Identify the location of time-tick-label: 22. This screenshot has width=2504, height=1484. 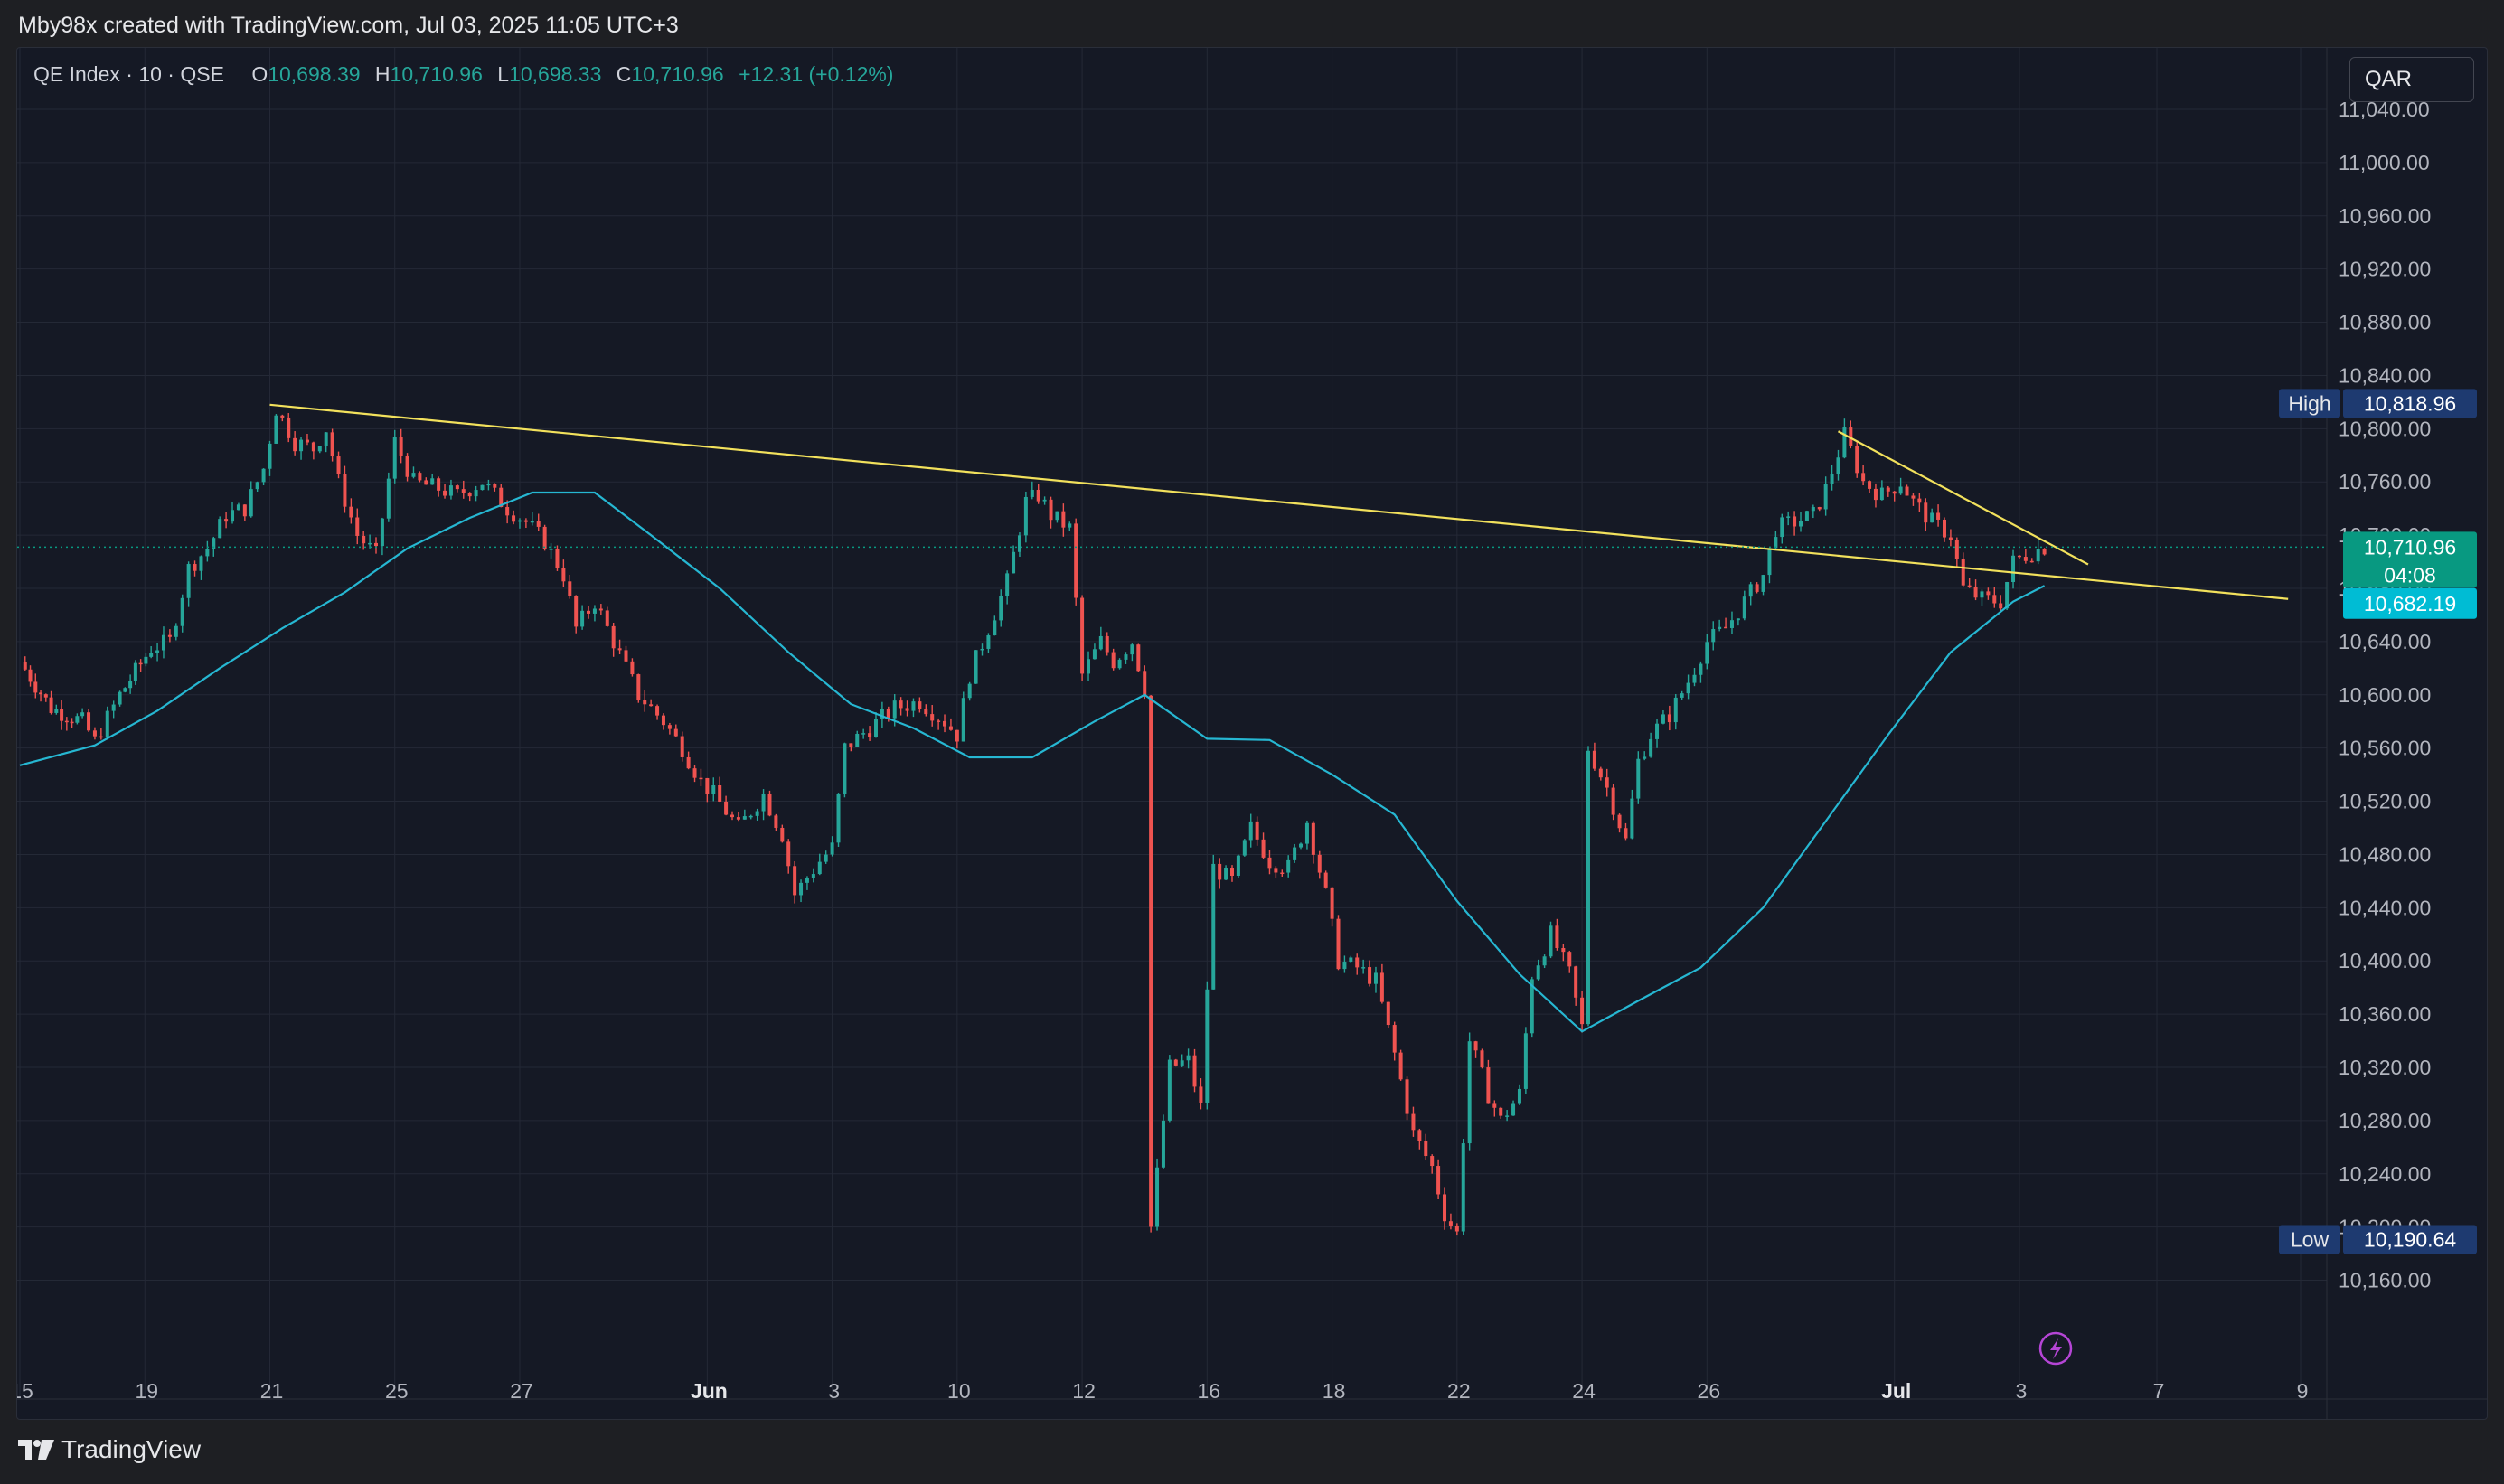
(1459, 1391).